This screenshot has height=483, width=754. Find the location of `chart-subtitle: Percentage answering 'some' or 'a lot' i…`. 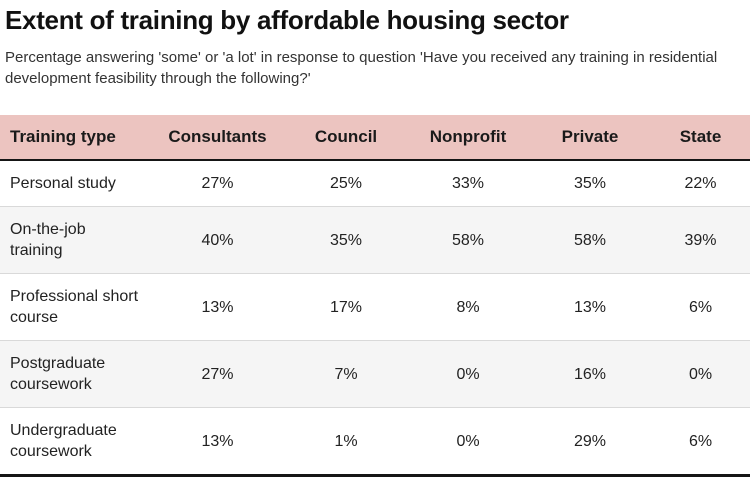

chart-subtitle: Percentage answering 'some' or 'a lot' i… is located at coordinates (361, 68).